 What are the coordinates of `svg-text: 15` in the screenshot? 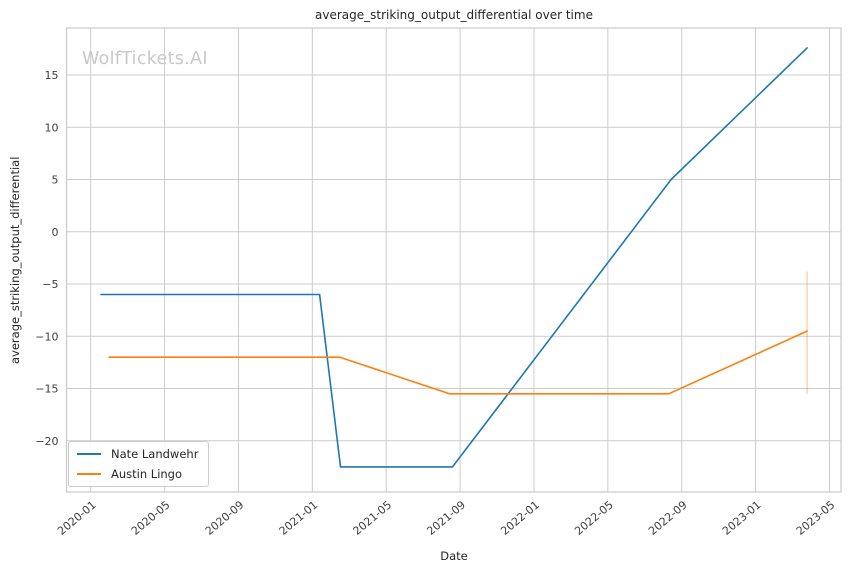 It's located at (52, 75).